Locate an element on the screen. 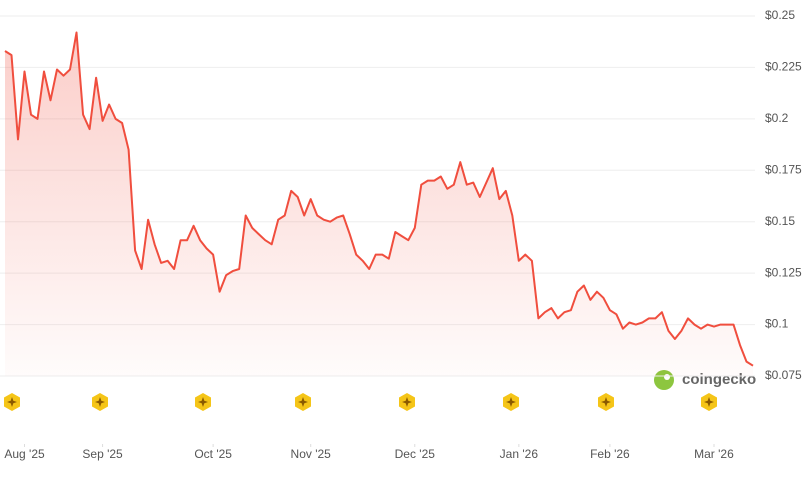 Image resolution: width=810 pixels, height=492 pixels. event-markers is located at coordinates (360, 402).